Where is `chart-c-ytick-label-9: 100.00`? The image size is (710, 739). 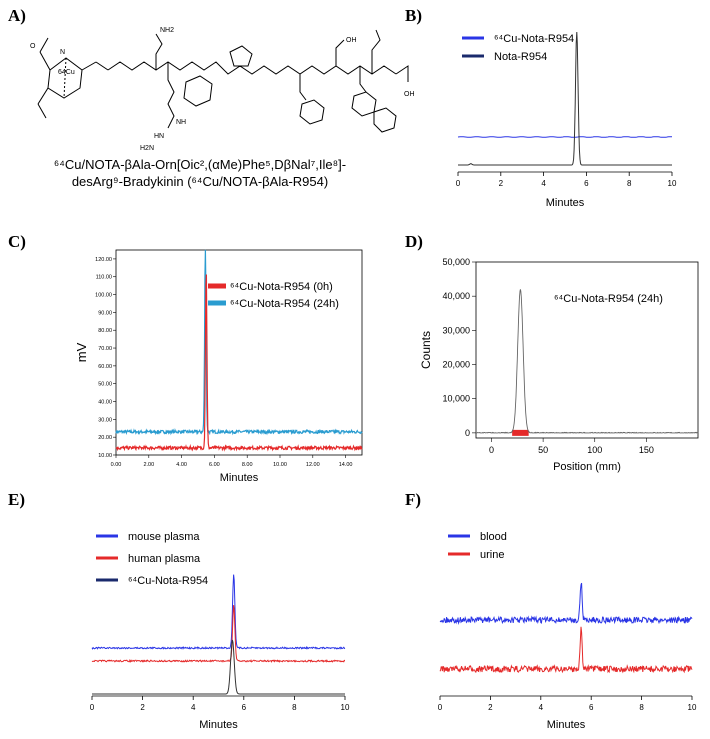 chart-c-ytick-label-9: 100.00 is located at coordinates (103, 296).